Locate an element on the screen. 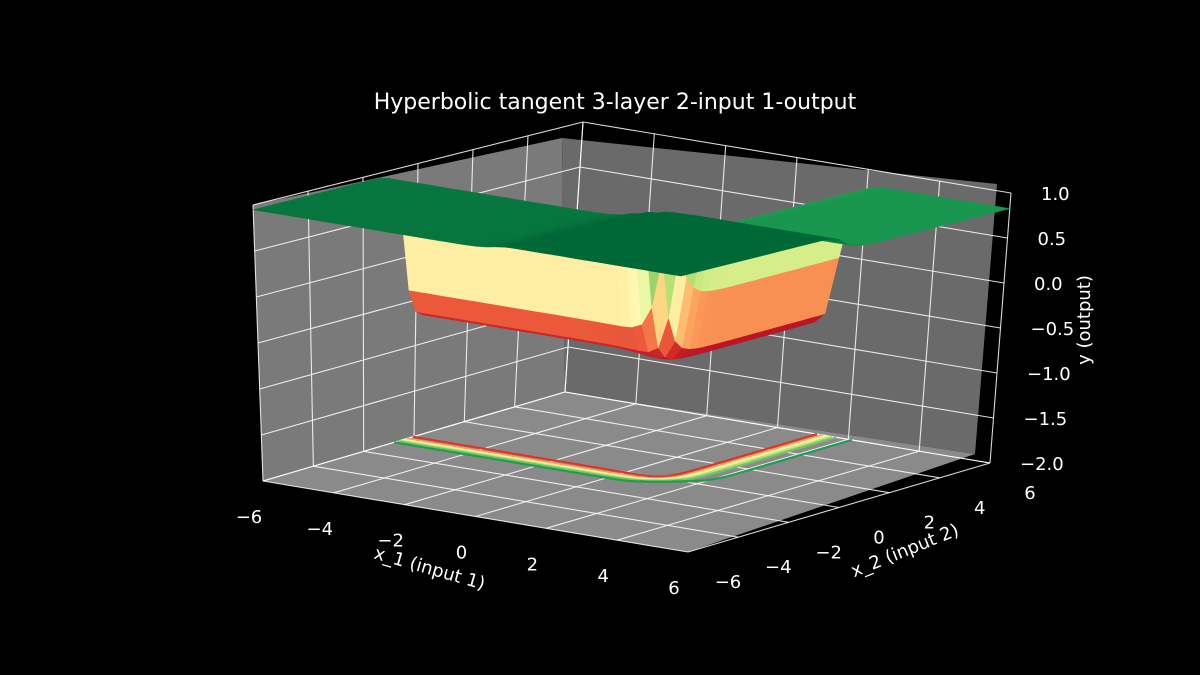 The height and width of the screenshot is (675, 1200). y-tick-label: −6 is located at coordinates (728, 582).